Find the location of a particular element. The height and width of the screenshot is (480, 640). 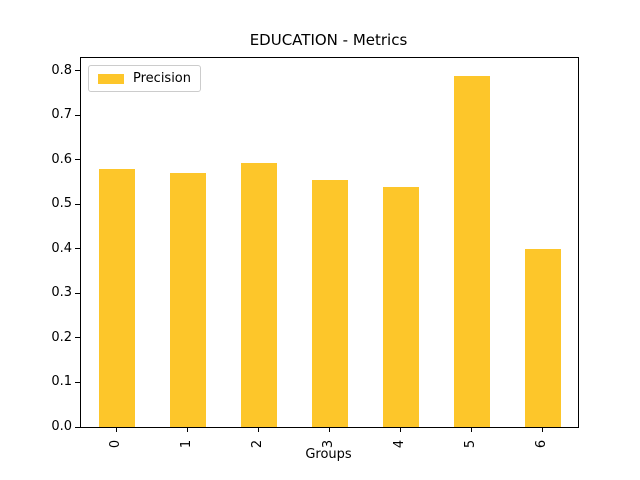

y-tick-label: 0.3 is located at coordinates (61, 293).